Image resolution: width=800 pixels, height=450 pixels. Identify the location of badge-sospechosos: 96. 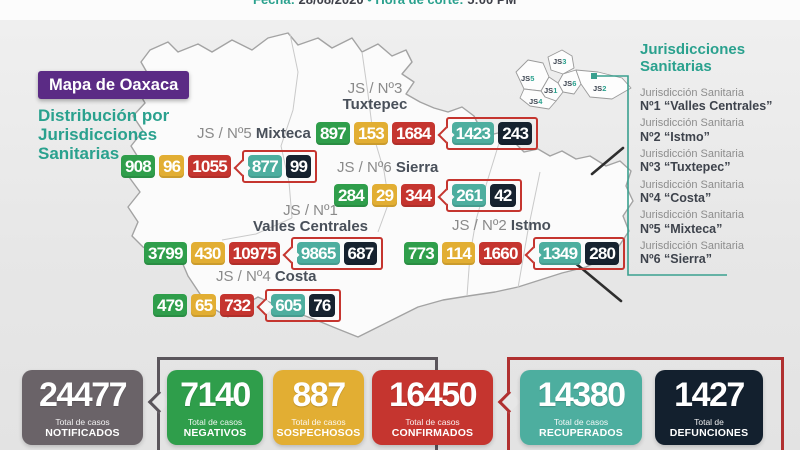
(171, 166).